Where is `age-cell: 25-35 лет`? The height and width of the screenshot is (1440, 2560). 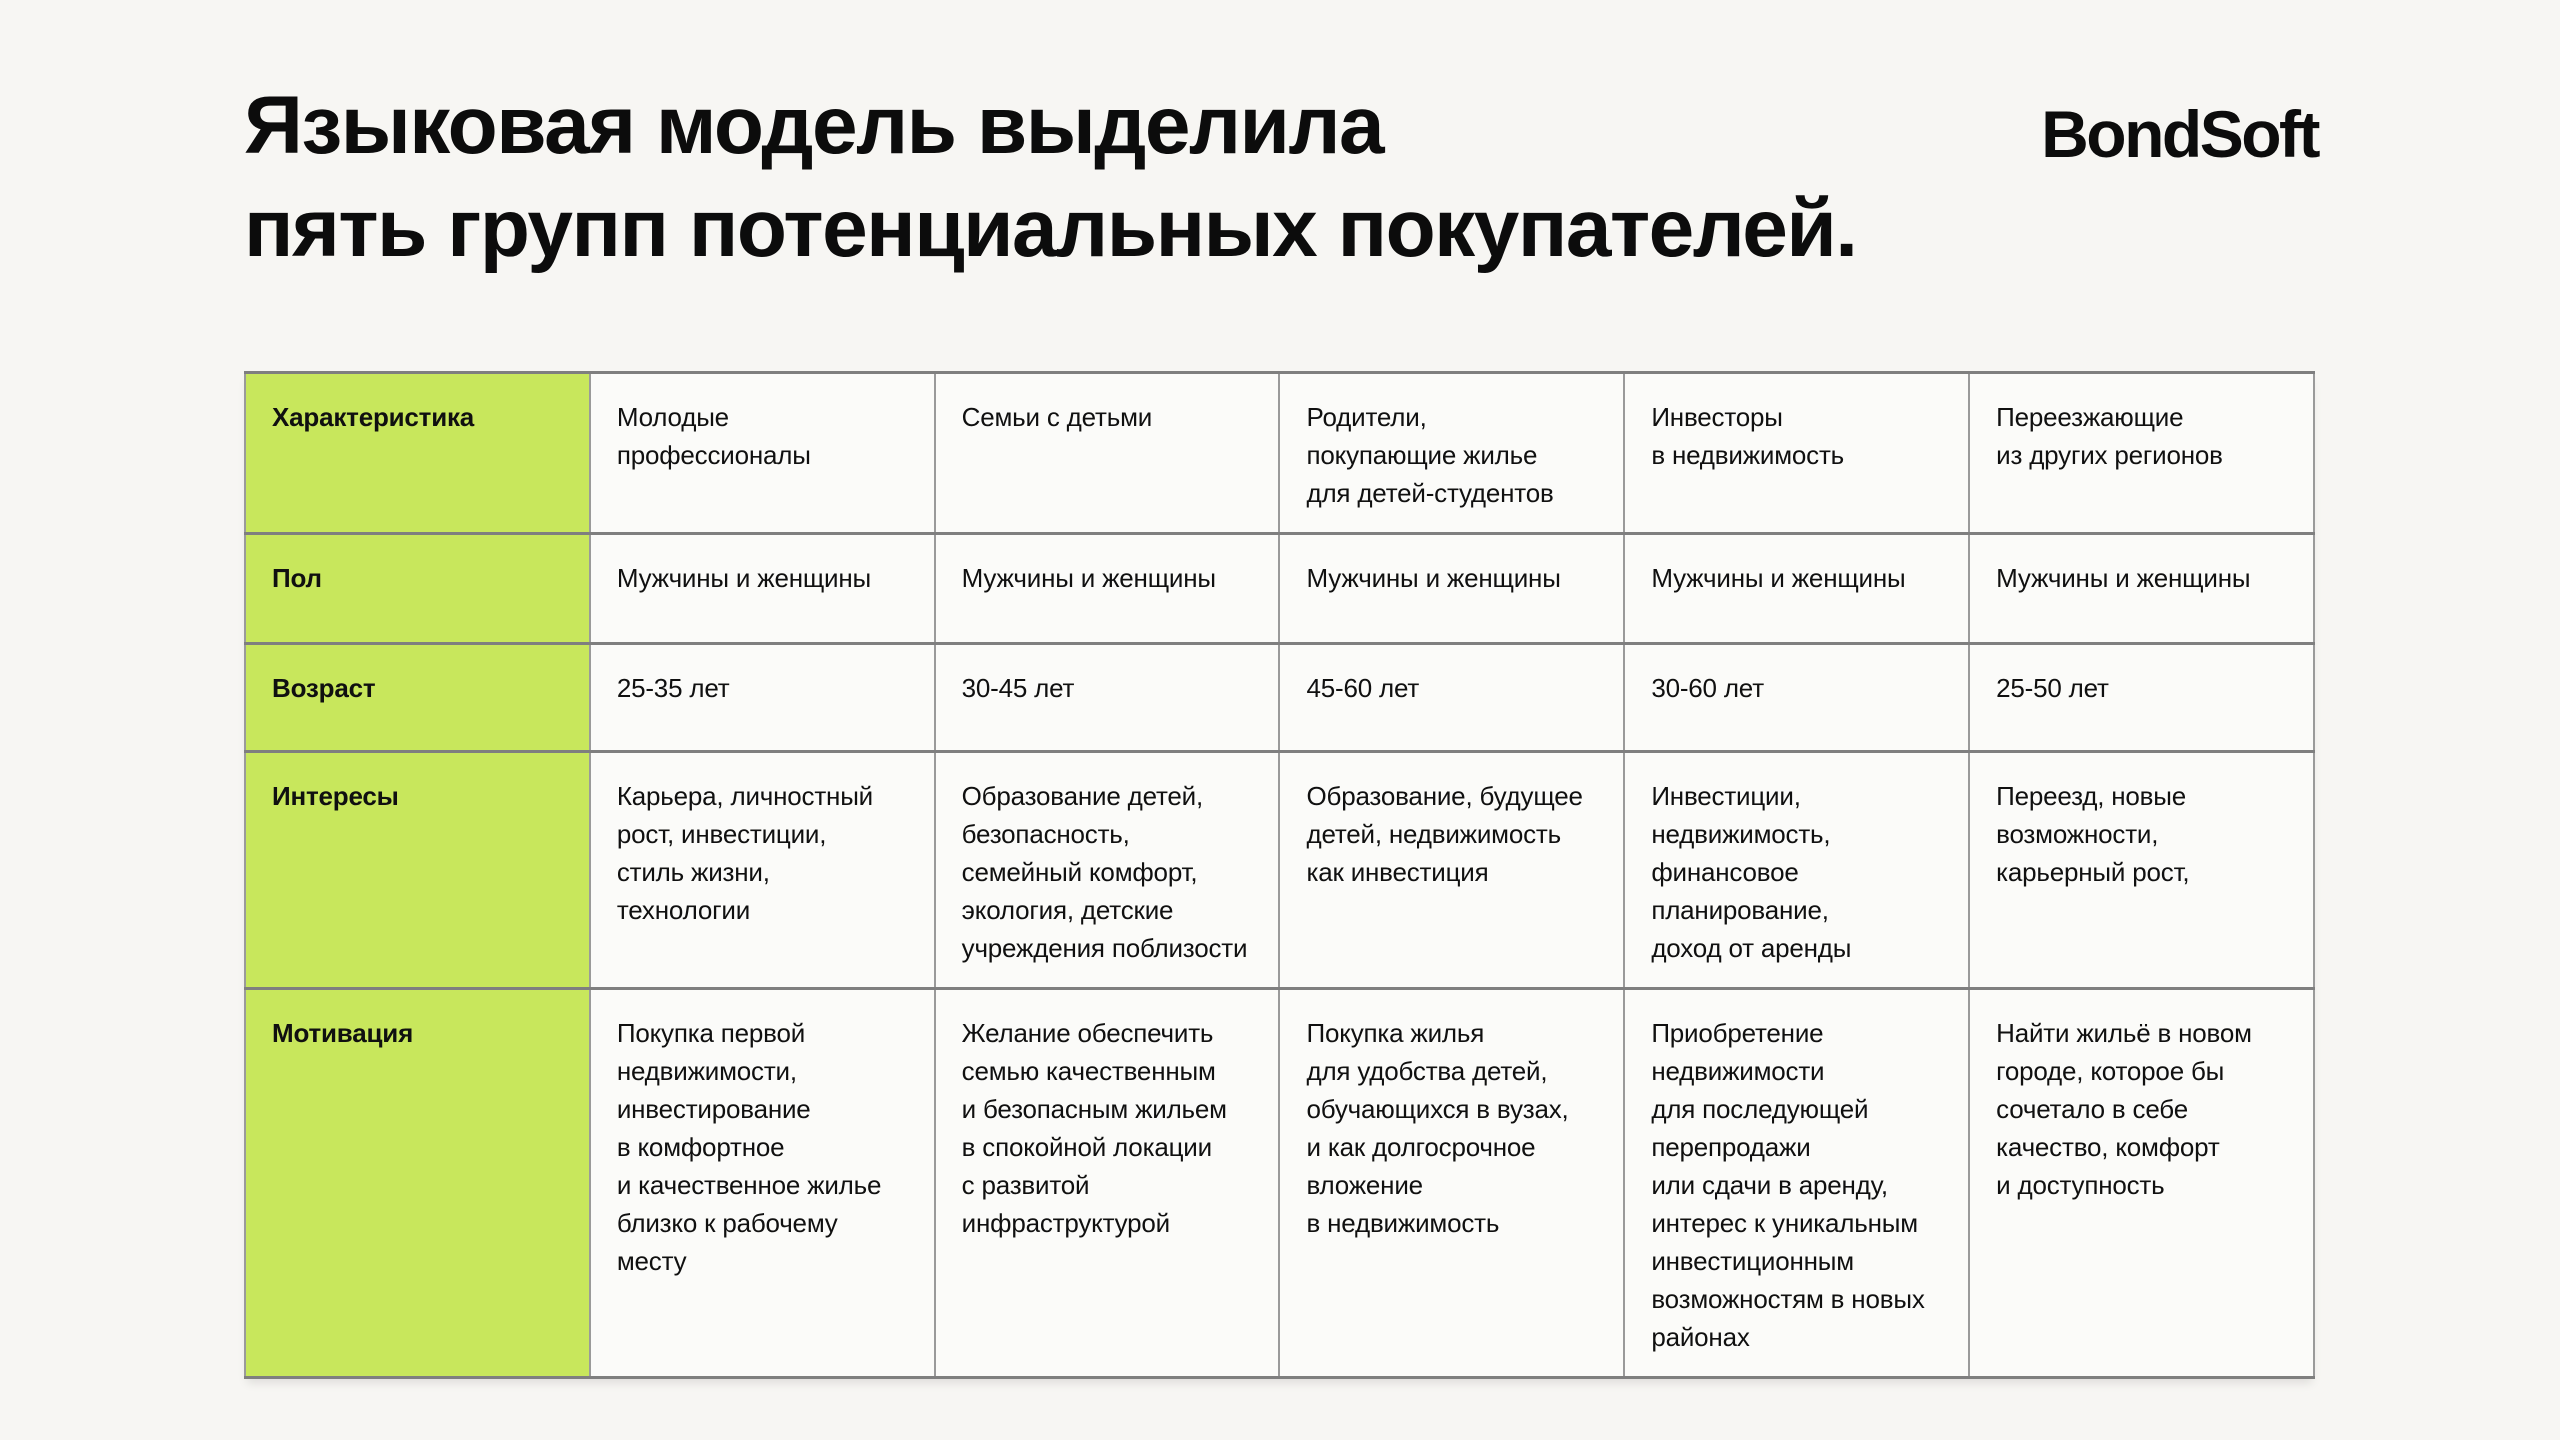
age-cell: 25-35 лет is located at coordinates (762, 697).